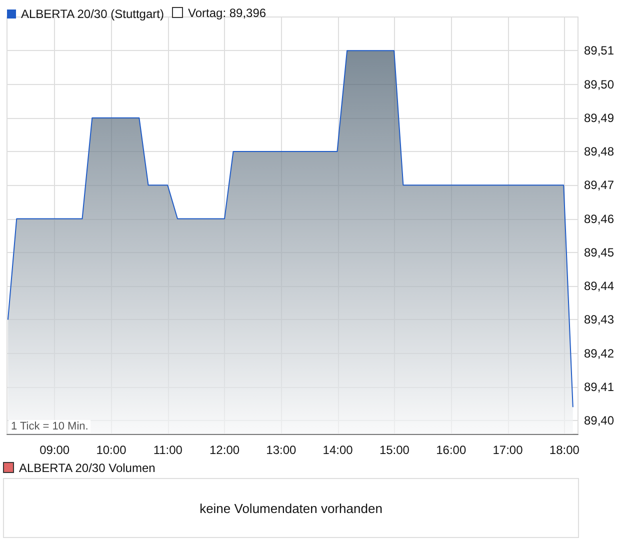  I want to click on y-tick-label: 89,51, so click(599, 51).